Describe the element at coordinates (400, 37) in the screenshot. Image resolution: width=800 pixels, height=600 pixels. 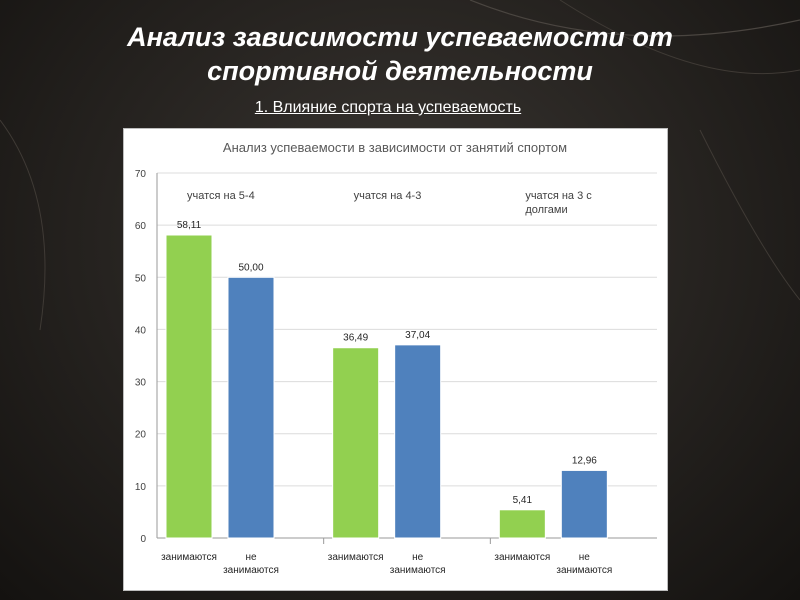
I see `slide-title-line1: Анализ зависимости успеваемости от` at that location.